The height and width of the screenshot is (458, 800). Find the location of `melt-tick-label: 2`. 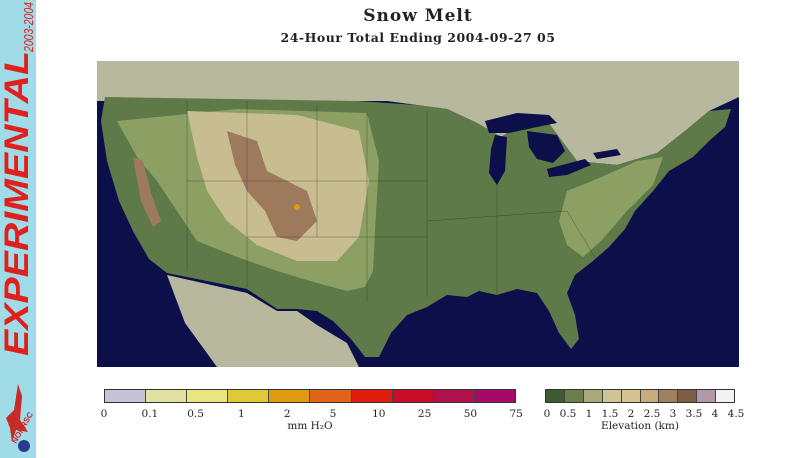

melt-tick-label: 2 is located at coordinates (287, 414).